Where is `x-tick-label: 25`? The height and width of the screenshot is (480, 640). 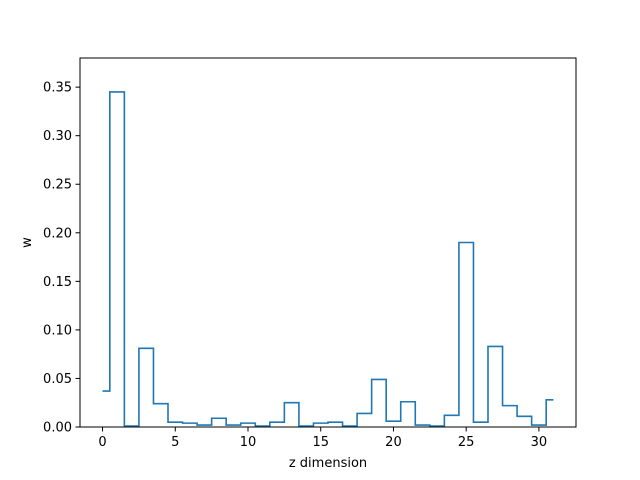
x-tick-label: 25 is located at coordinates (466, 442).